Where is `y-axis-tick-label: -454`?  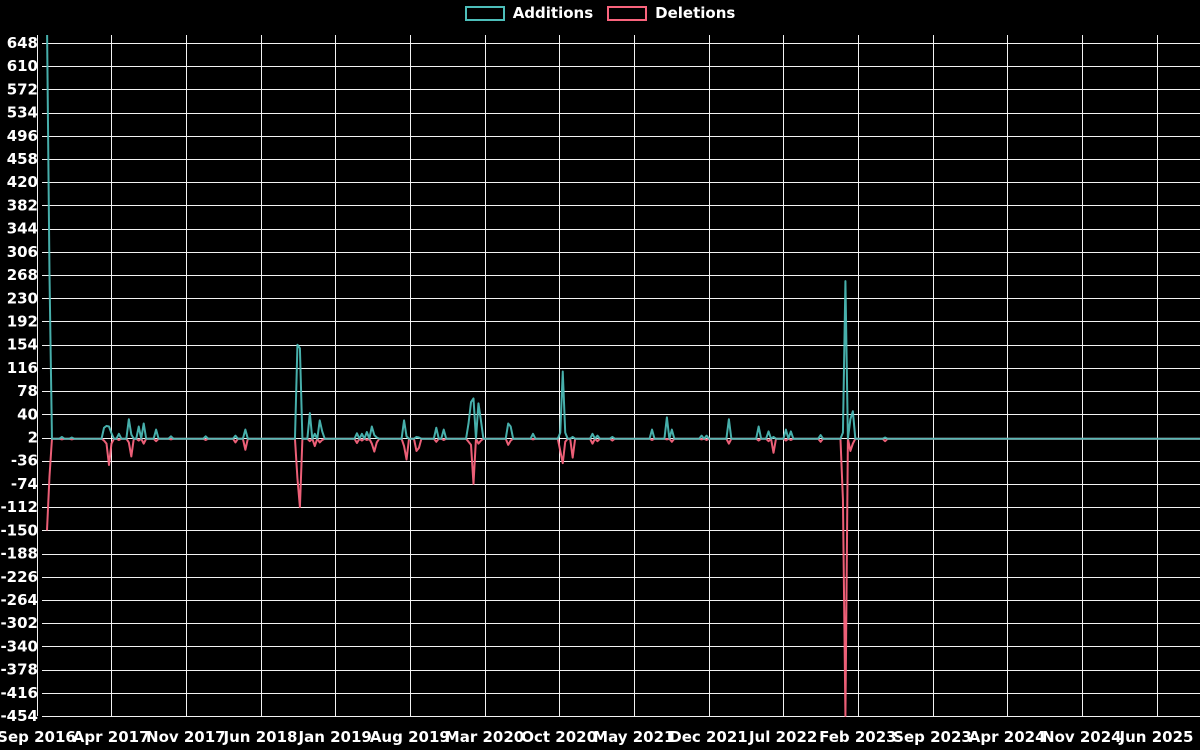
y-axis-tick-label: -454 is located at coordinates (19, 716).